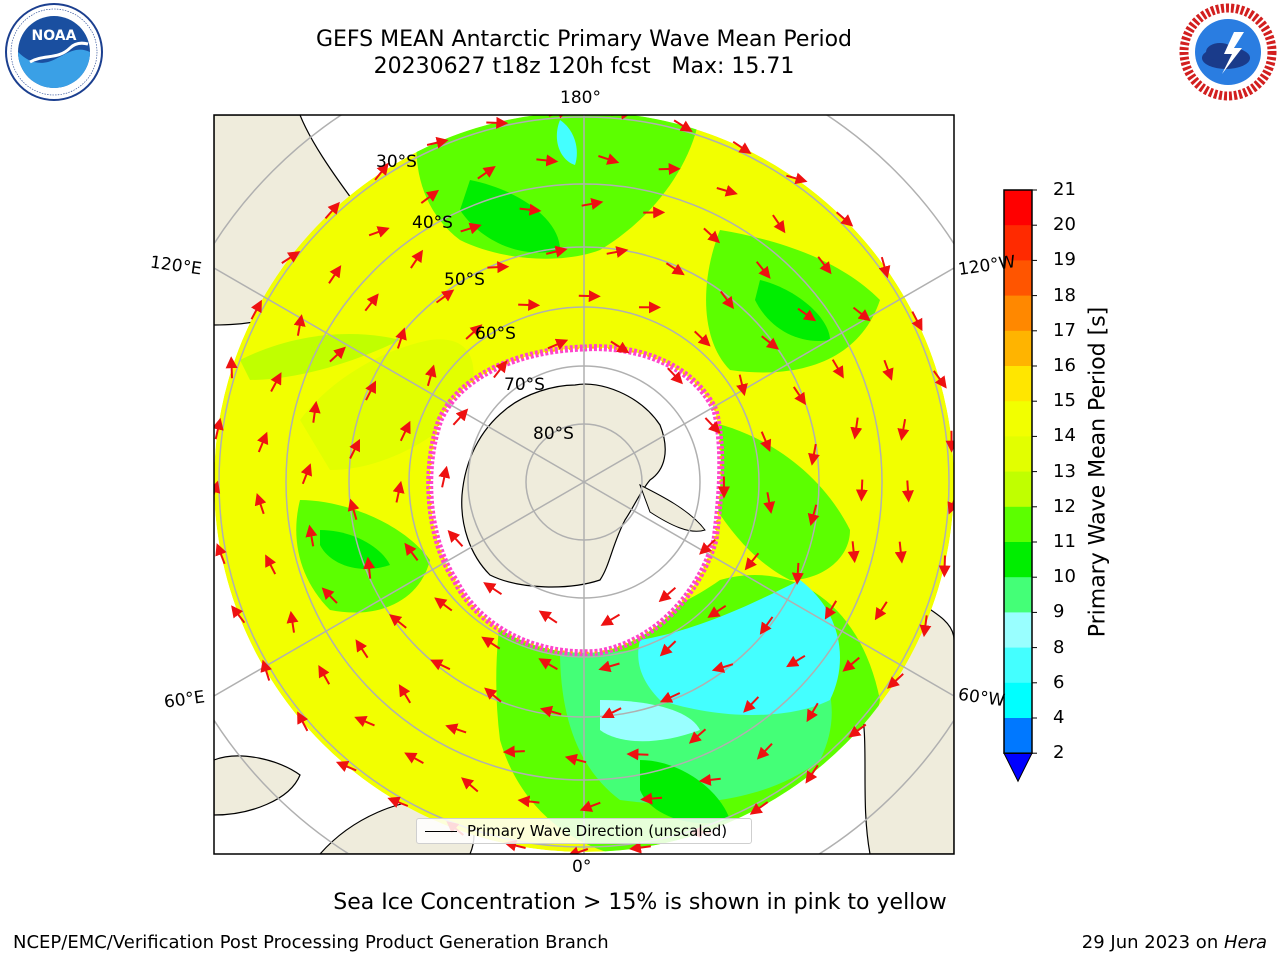 This screenshot has height=960, width=1280. What do you see at coordinates (1064, 577) in the screenshot?
I see `colorbar-tick-10: 10` at bounding box center [1064, 577].